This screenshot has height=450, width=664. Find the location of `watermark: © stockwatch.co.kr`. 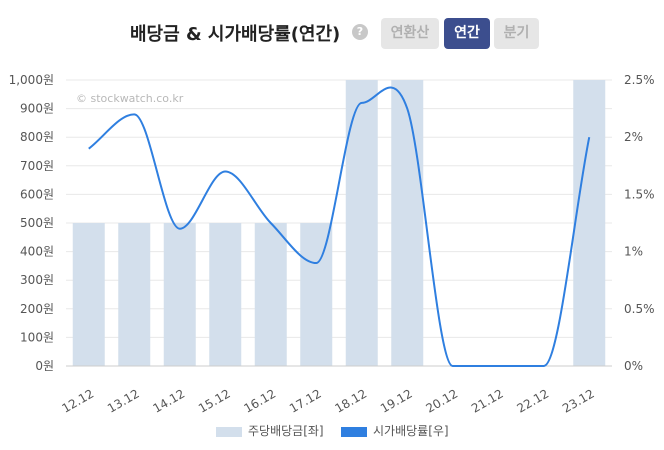

watermark: © stockwatch.co.kr is located at coordinates (130, 98).